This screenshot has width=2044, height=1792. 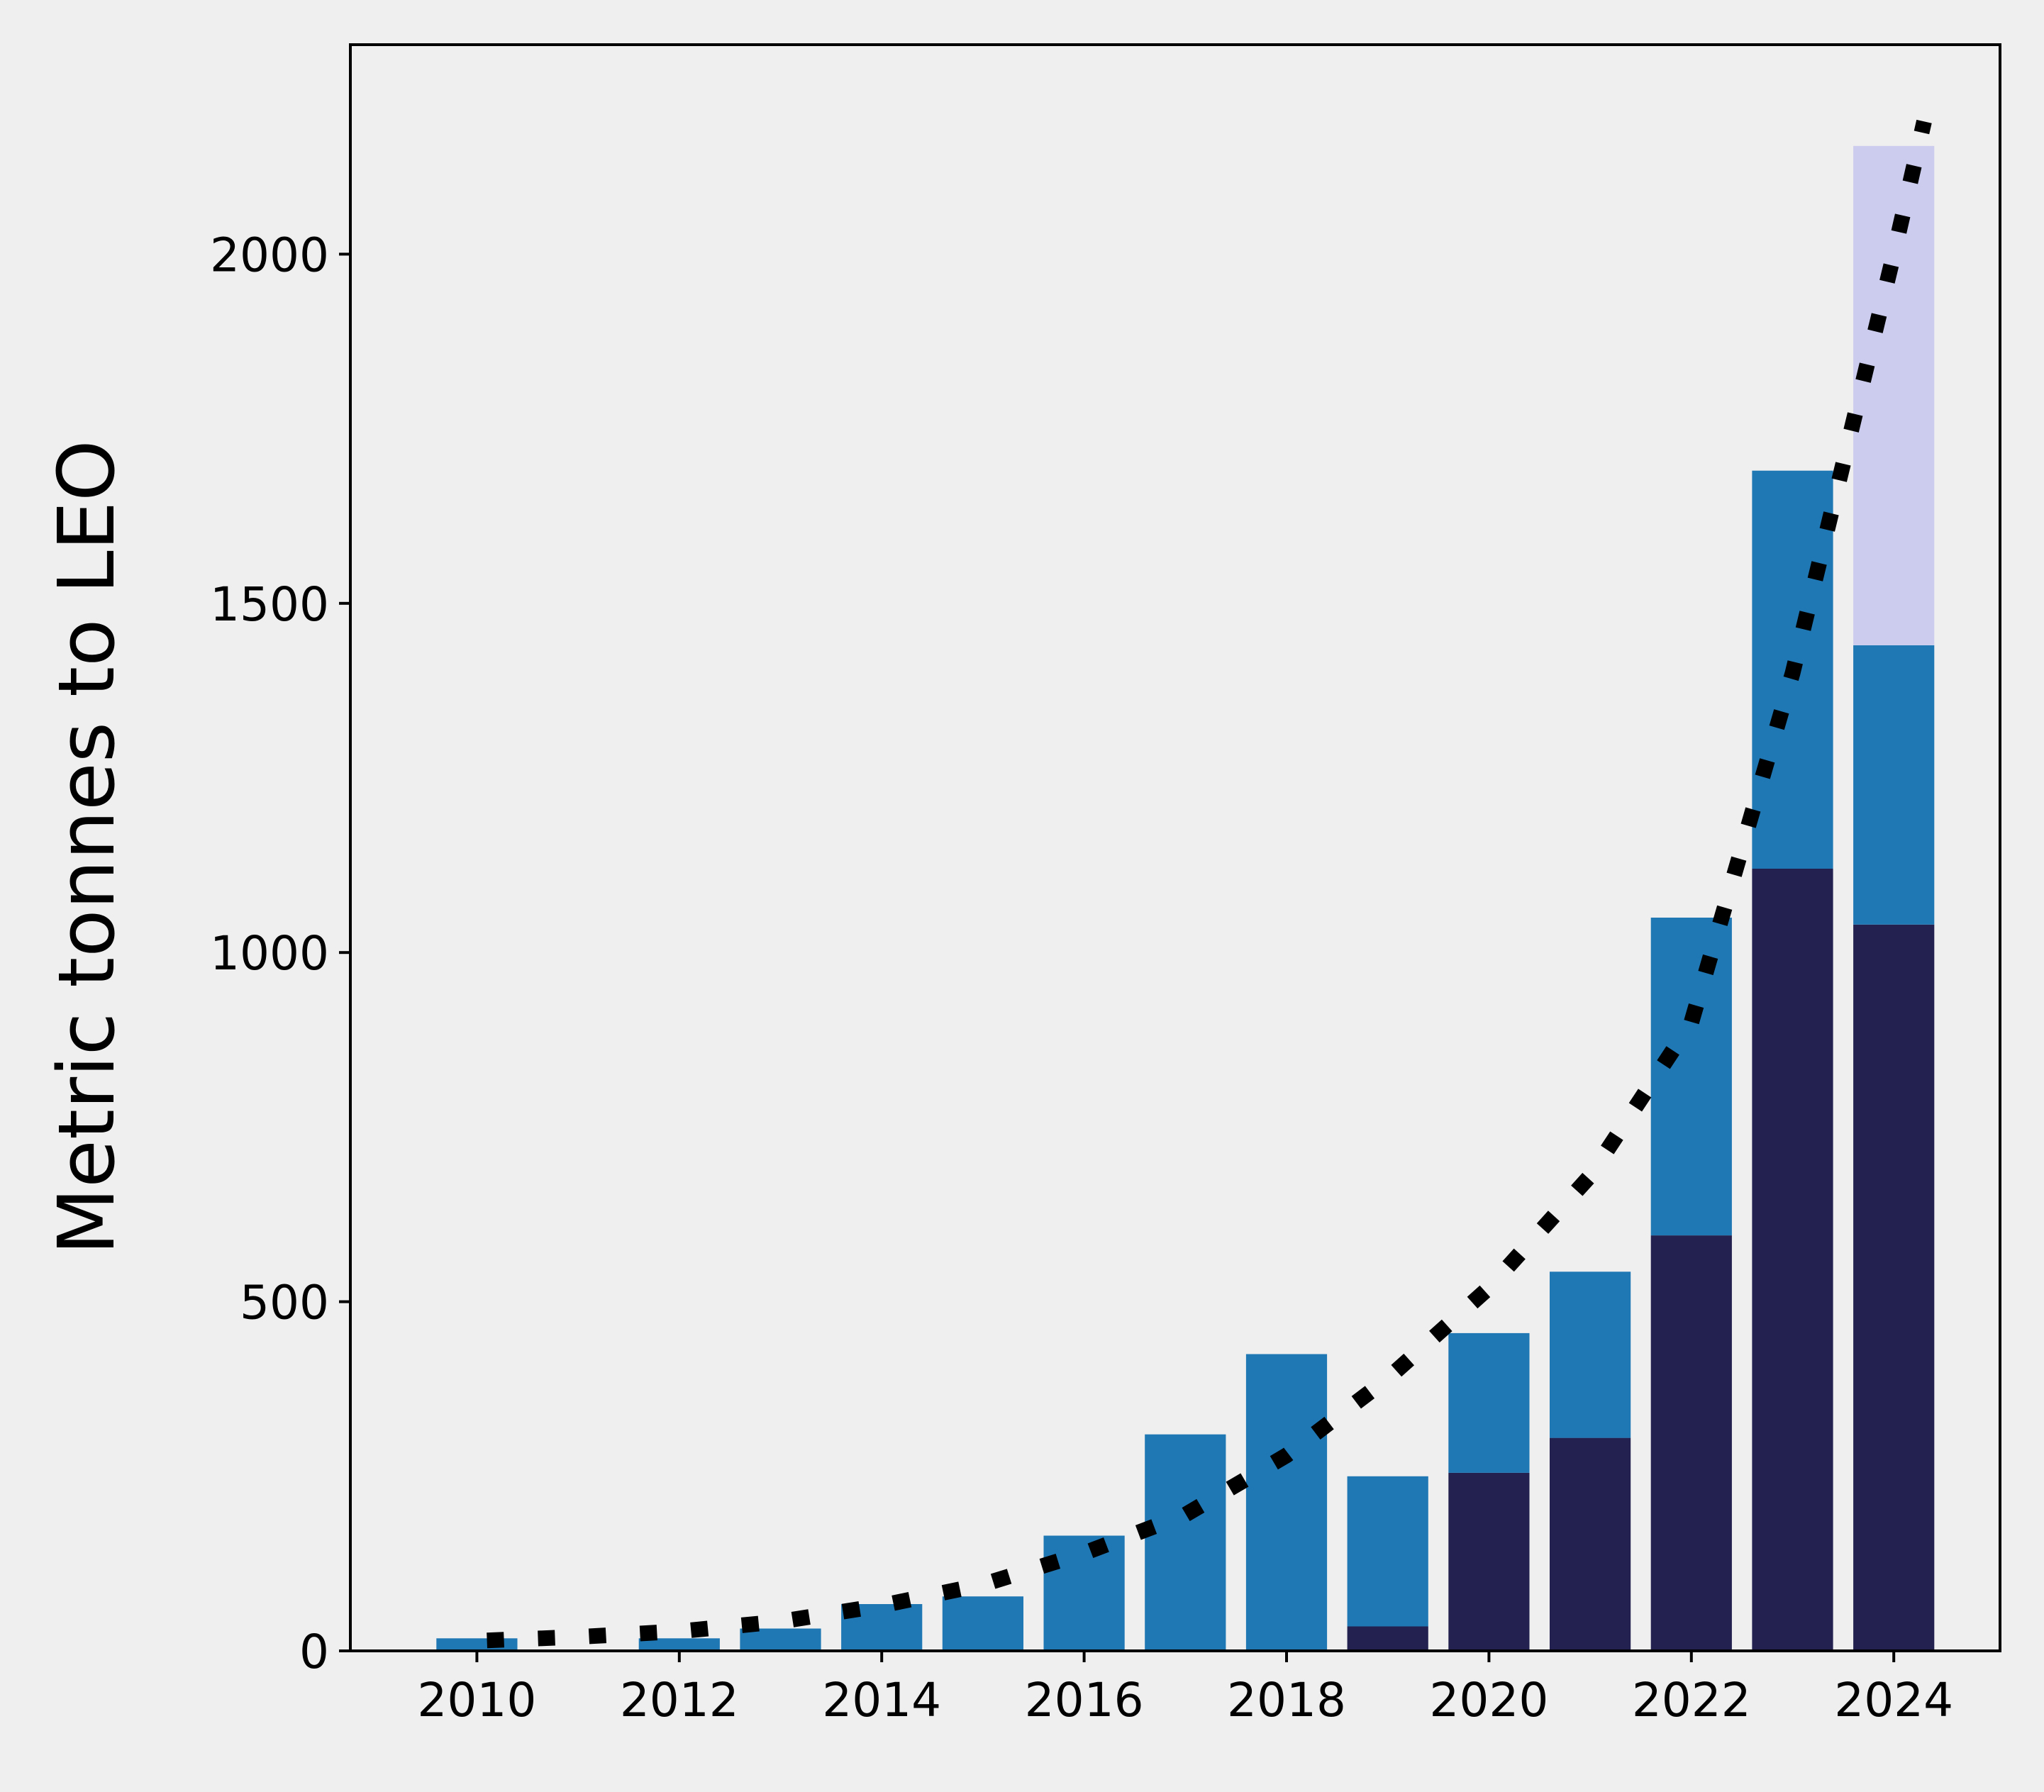 I want to click on x-tick-label-2018: 2018, so click(x=1286, y=1700).